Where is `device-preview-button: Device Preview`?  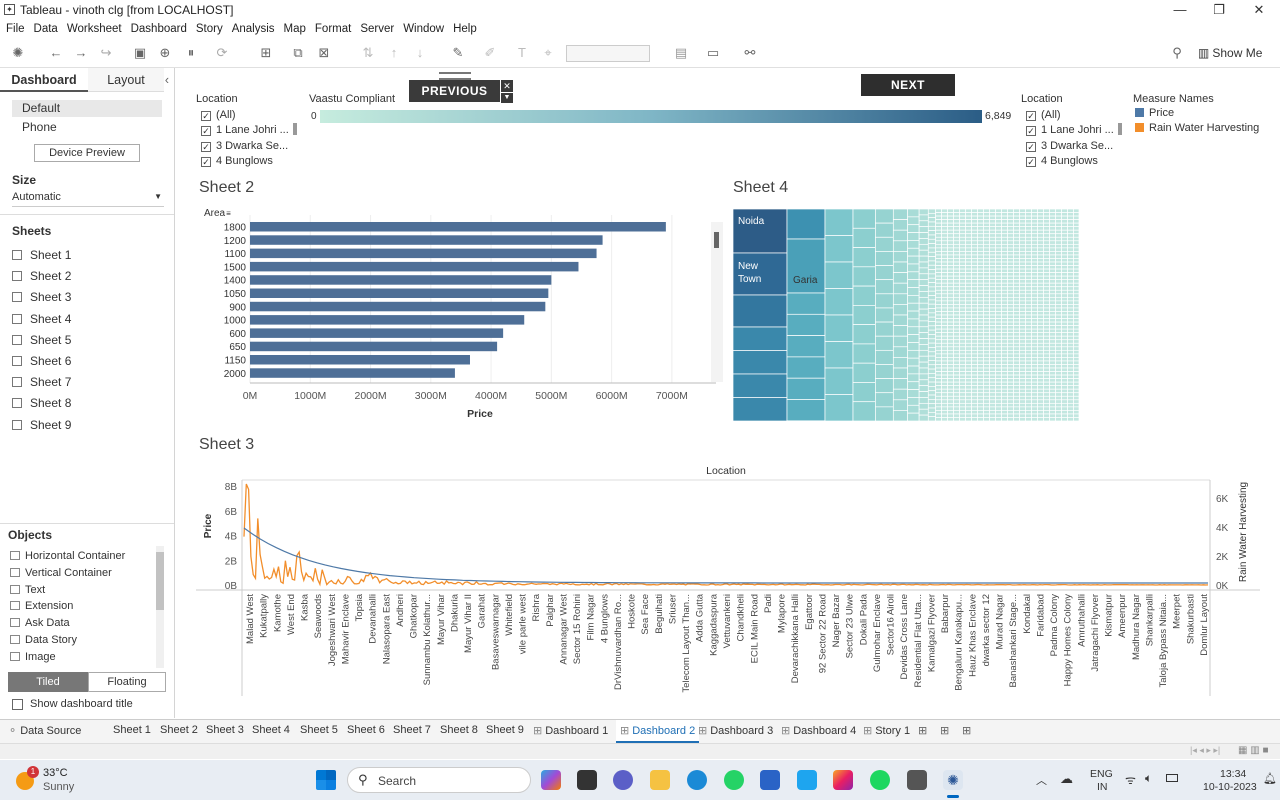
device-preview-button: Device Preview is located at coordinates (87, 153).